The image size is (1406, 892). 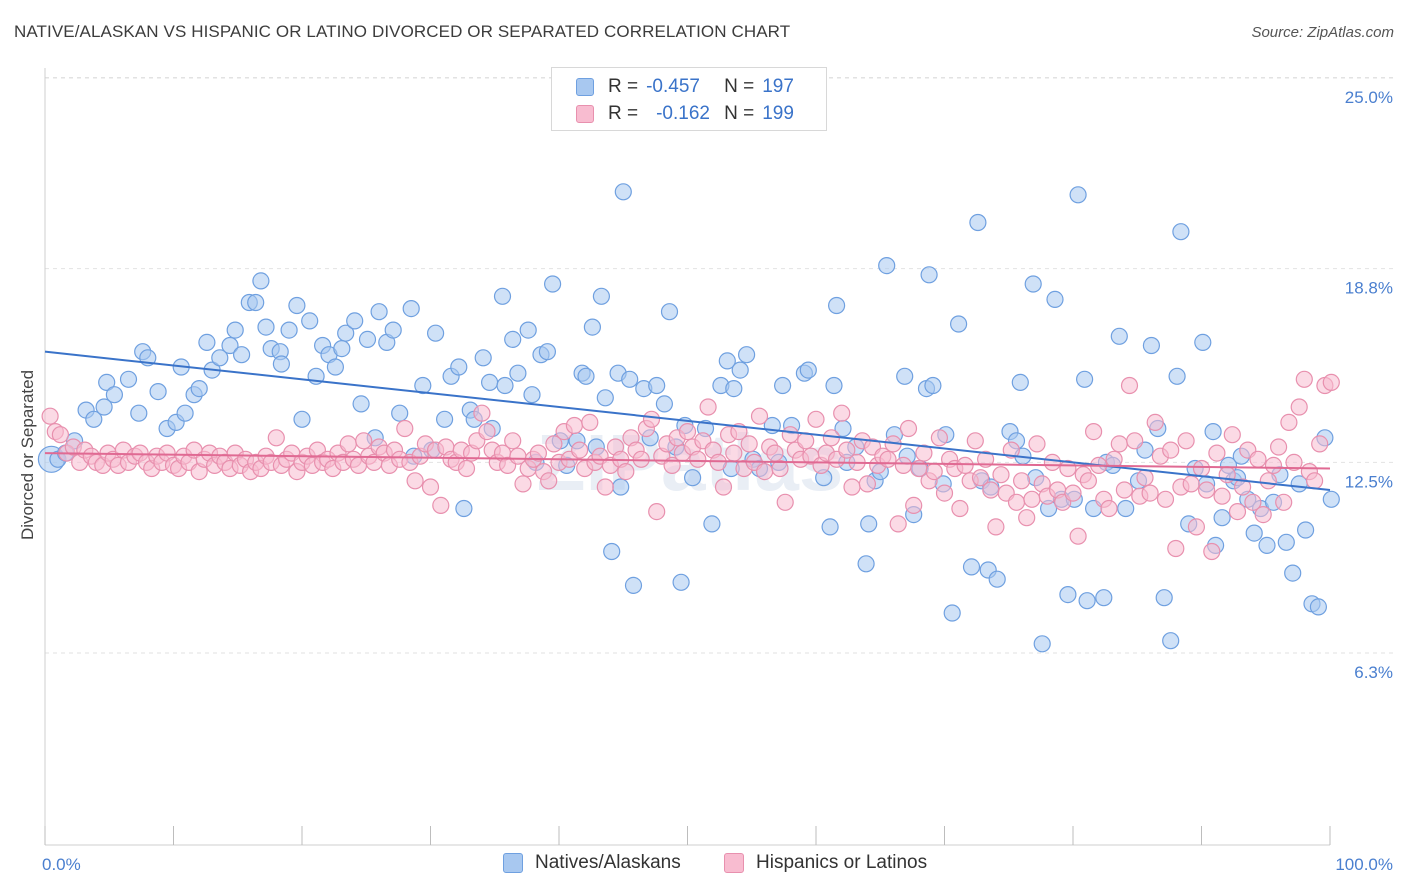 I want to click on series-label-natives: Natives/Alaskans, so click(x=608, y=862).